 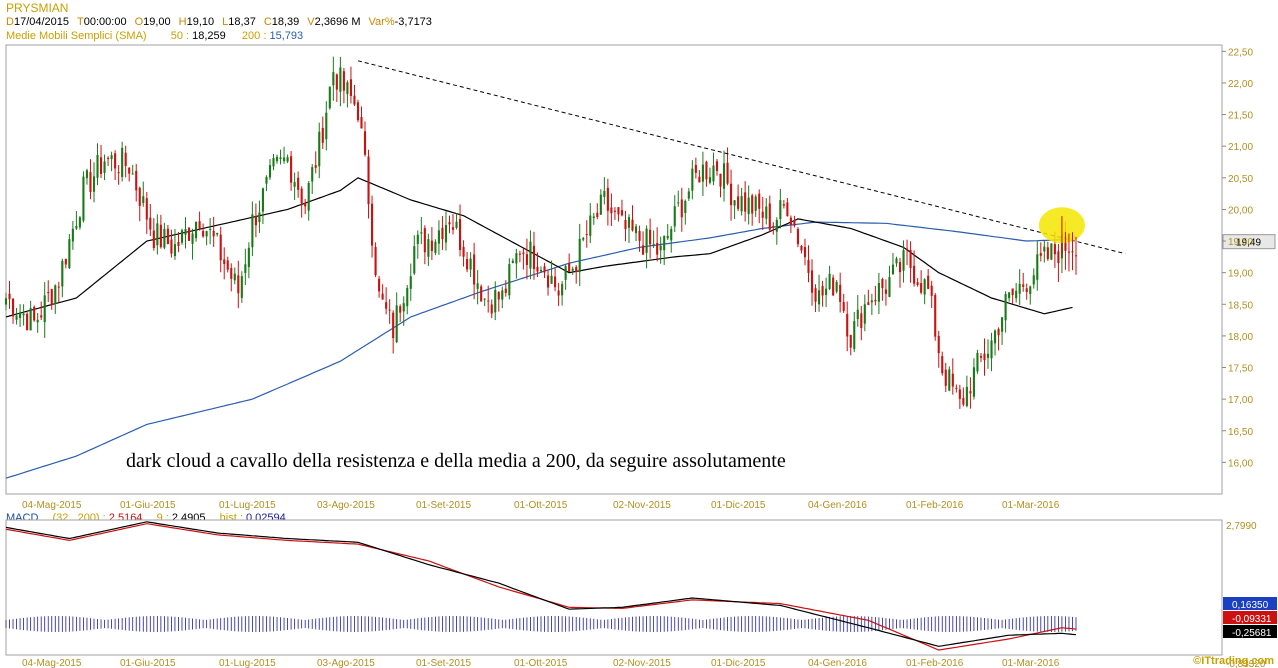 What do you see at coordinates (1240, 242) in the screenshot?
I see `y-tick-label: 19,50` at bounding box center [1240, 242].